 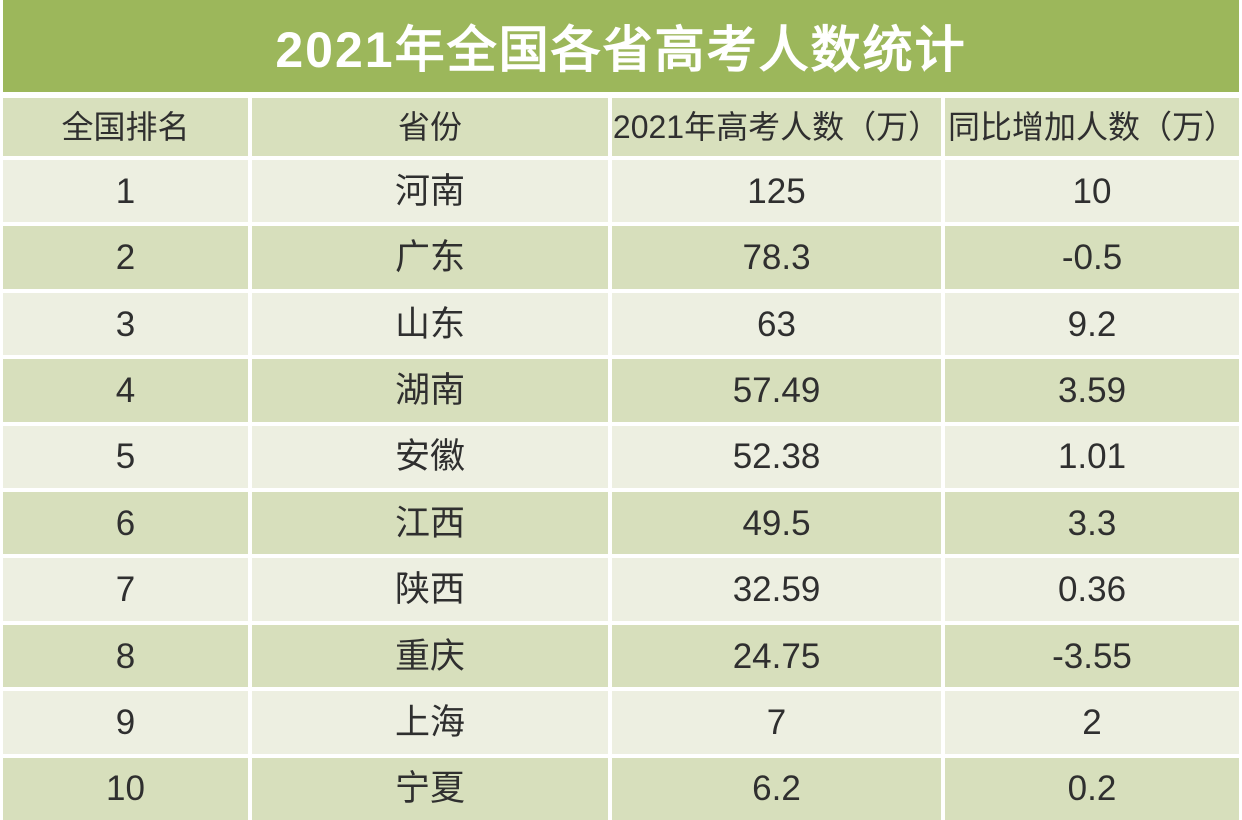 I want to click on rank-cell: 2, so click(x=125, y=257).